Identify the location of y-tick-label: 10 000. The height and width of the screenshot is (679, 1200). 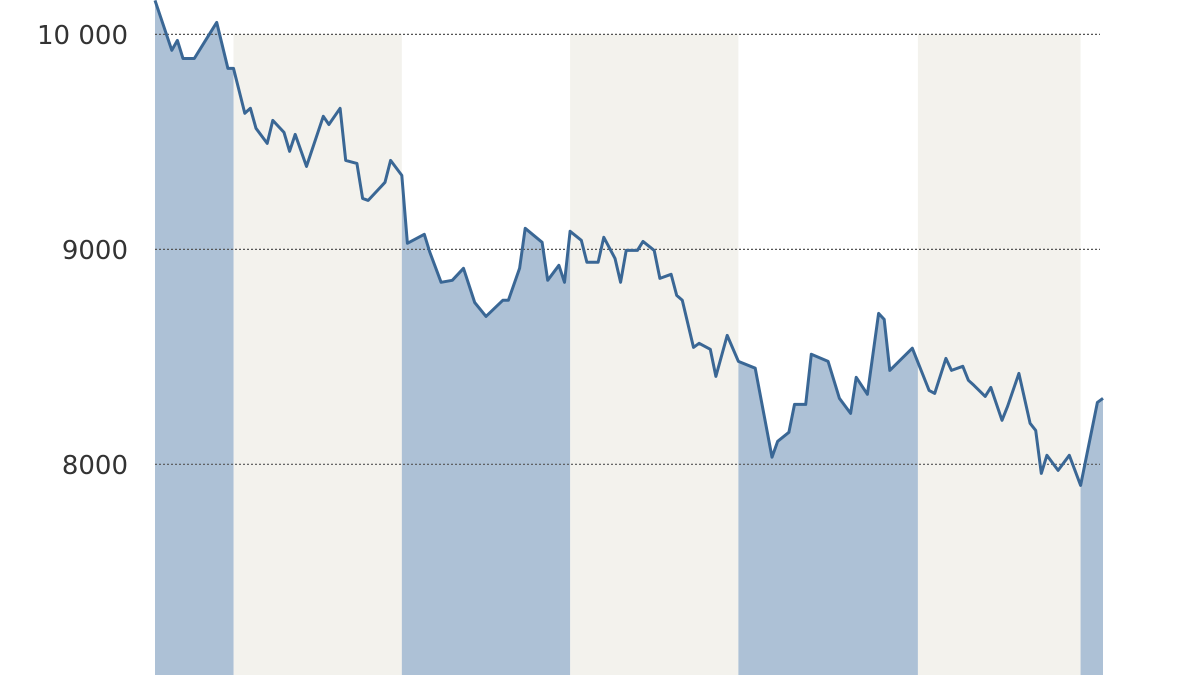
(82, 36).